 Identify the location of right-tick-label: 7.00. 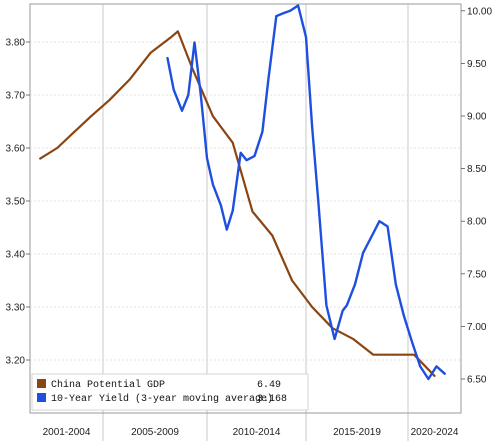
(477, 327).